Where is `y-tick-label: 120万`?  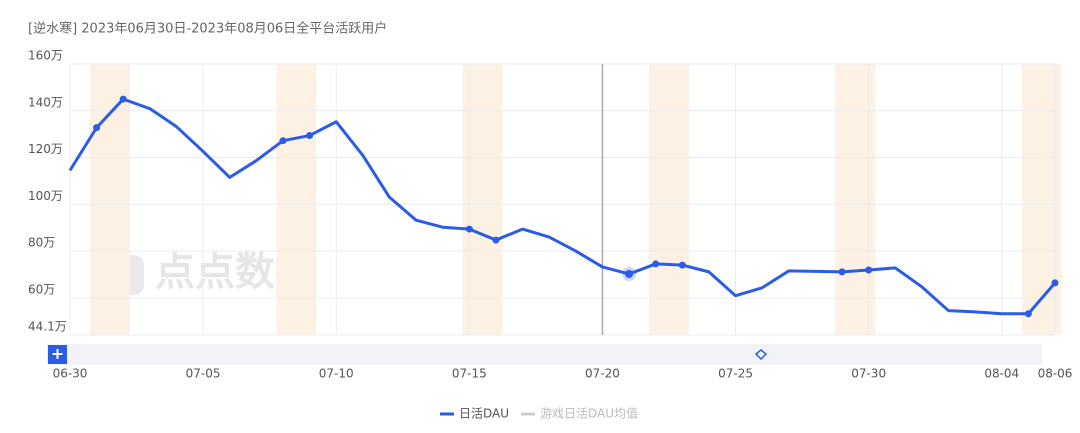 y-tick-label: 120万 is located at coordinates (45, 149).